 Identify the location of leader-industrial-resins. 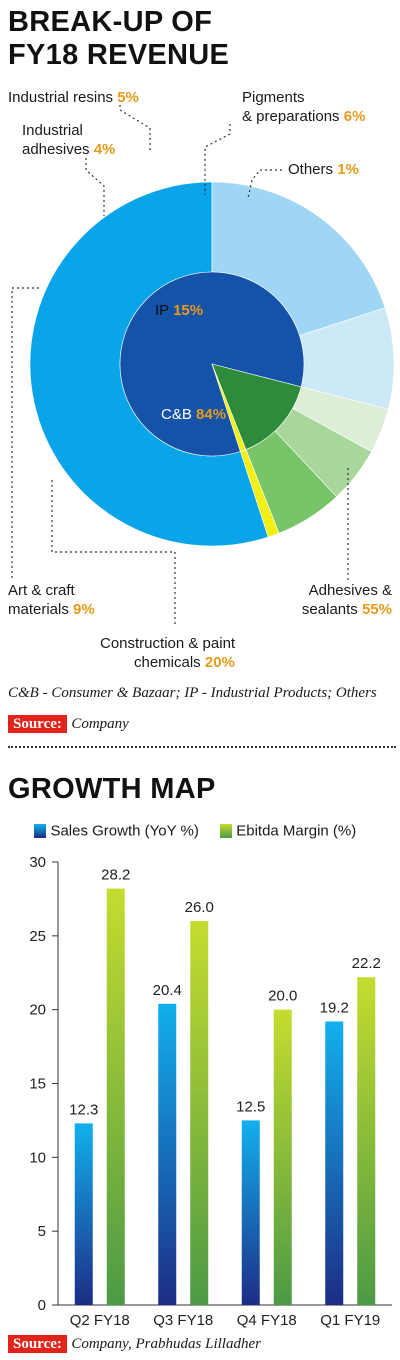
(135, 126).